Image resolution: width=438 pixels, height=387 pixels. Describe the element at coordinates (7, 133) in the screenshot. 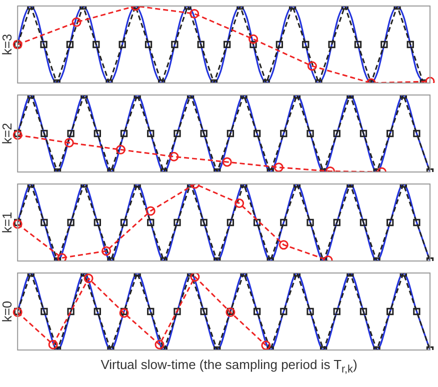

I see `y-axis-title: k=2` at that location.